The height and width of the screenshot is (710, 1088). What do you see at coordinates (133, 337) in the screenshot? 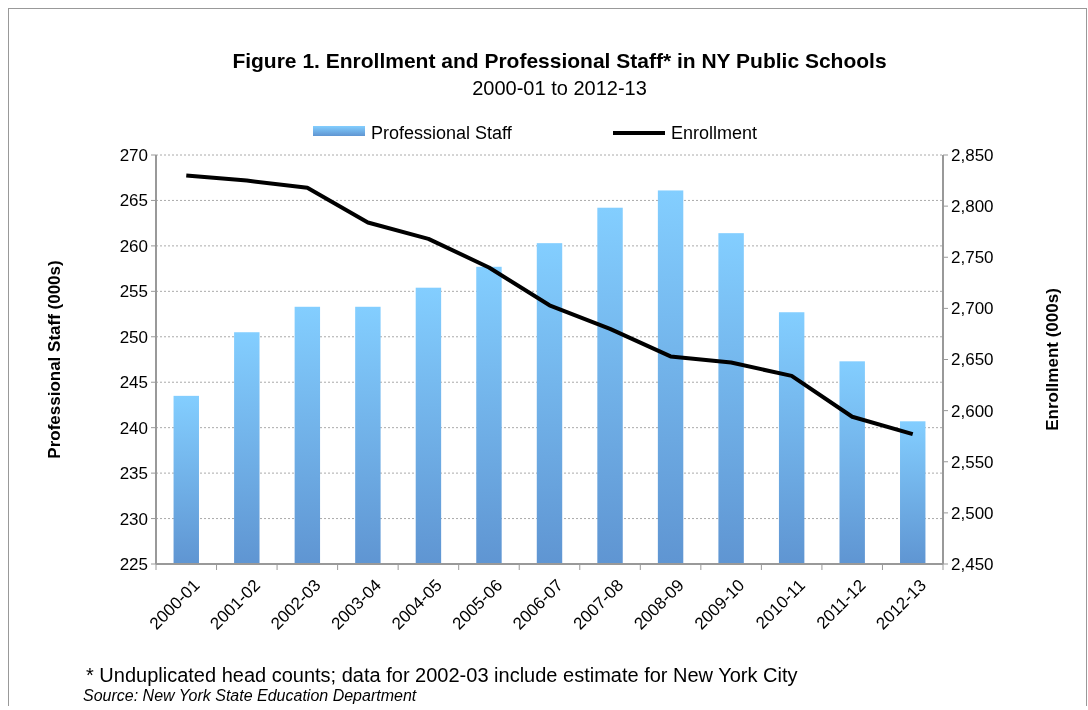
I see `y-tick-label: 250` at bounding box center [133, 337].